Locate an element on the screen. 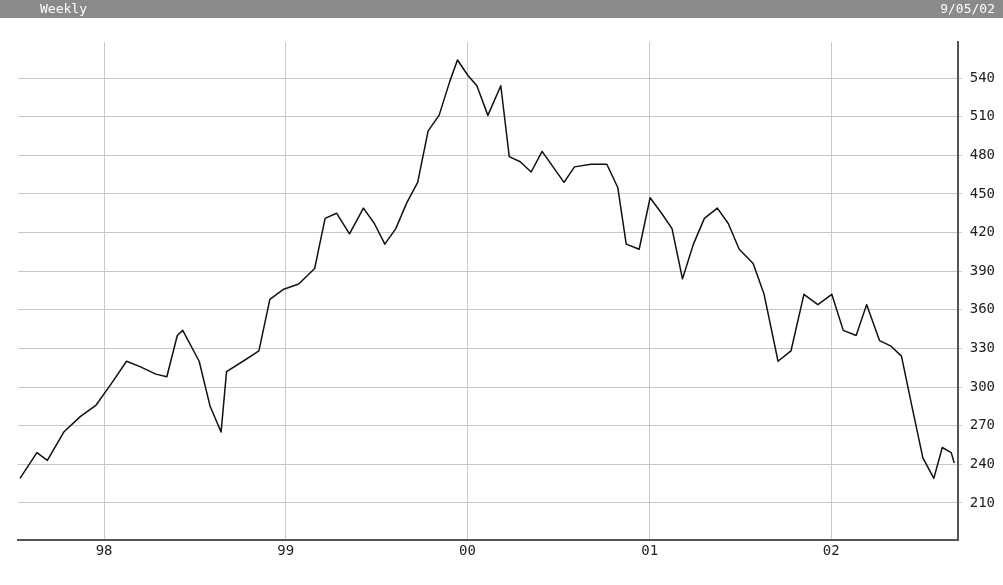 Image resolution: width=1003 pixels, height=585 pixels. y-tick-label: 240 is located at coordinates (982, 462).